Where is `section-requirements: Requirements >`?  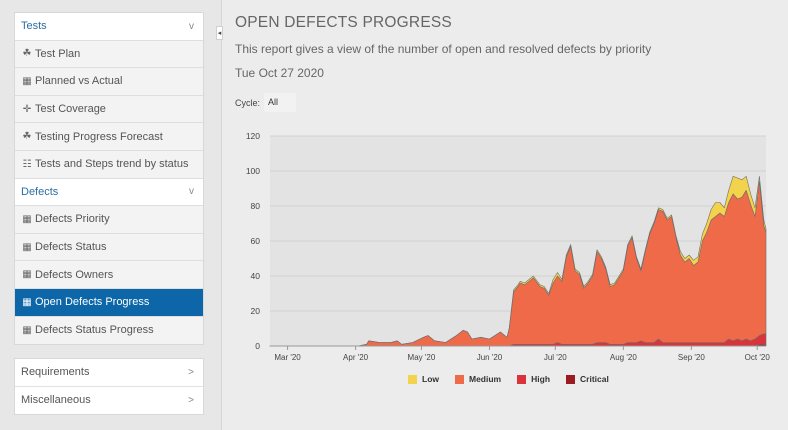
section-requirements: Requirements > is located at coordinates (109, 373).